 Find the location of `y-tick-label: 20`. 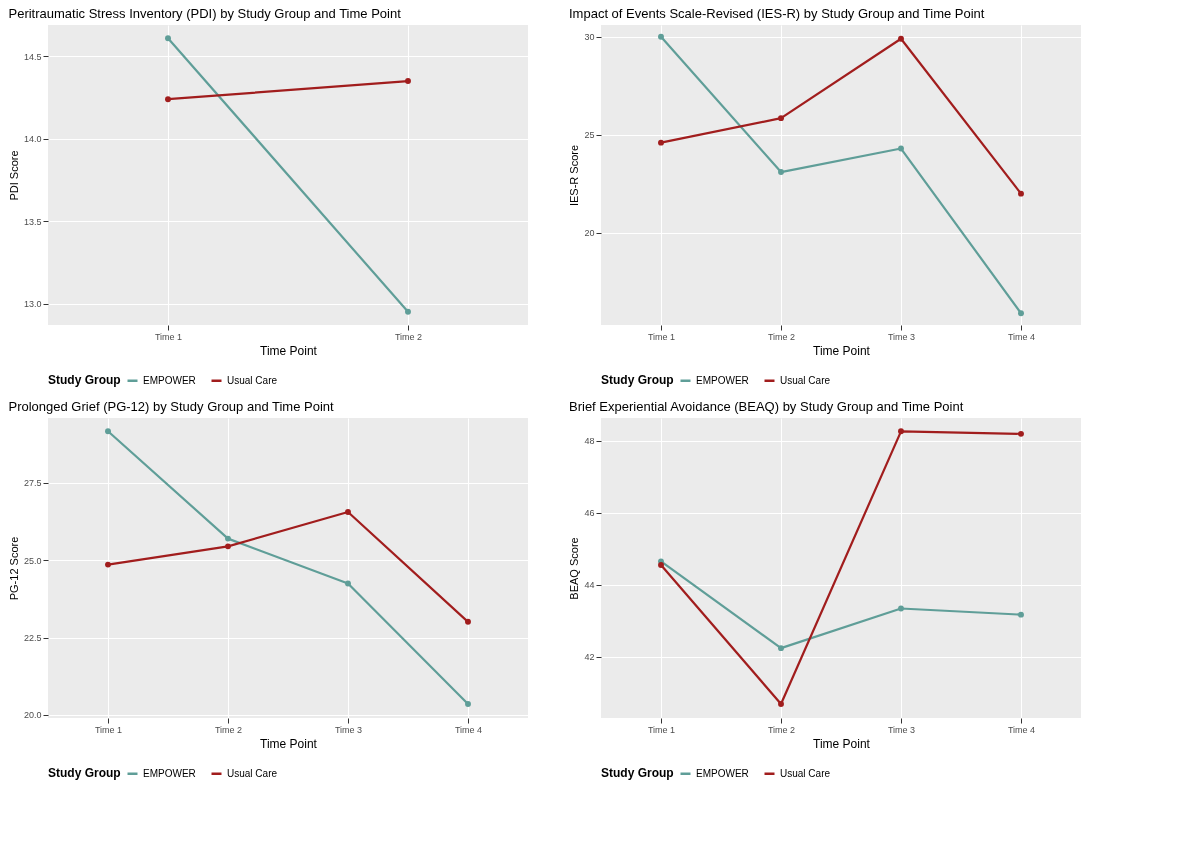

y-tick-label: 20 is located at coordinates (589, 233).